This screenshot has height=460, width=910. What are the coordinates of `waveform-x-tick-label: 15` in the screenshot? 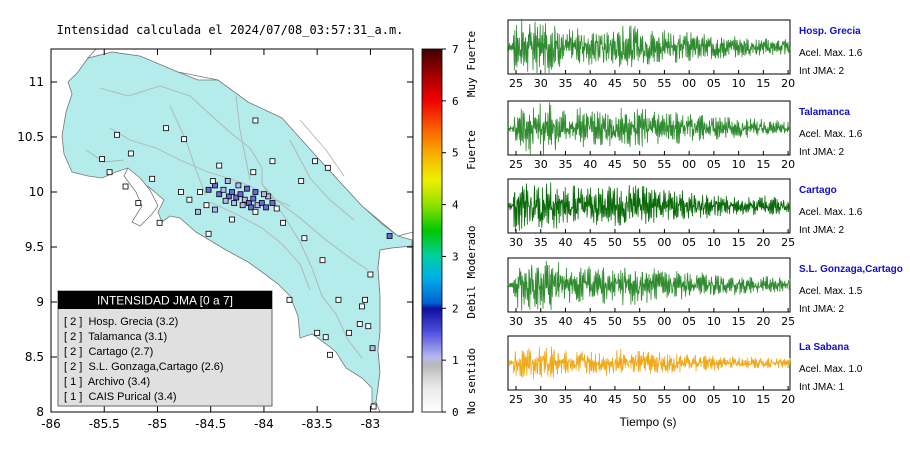 It's located at (763, 399).